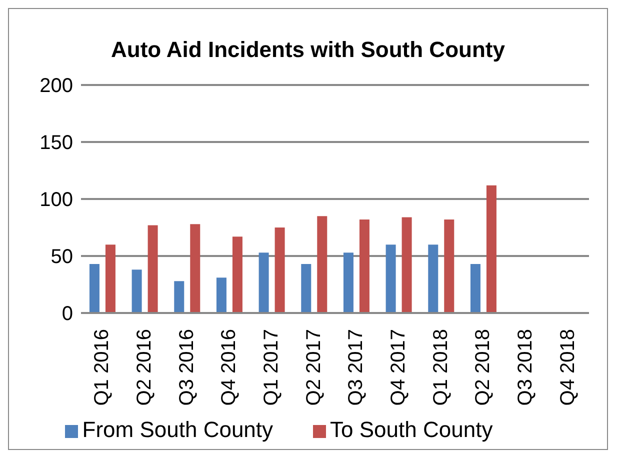 This screenshot has width=618, height=460. Describe the element at coordinates (441, 367) in the screenshot. I see `x-tick-label: Q1 2018` at that location.